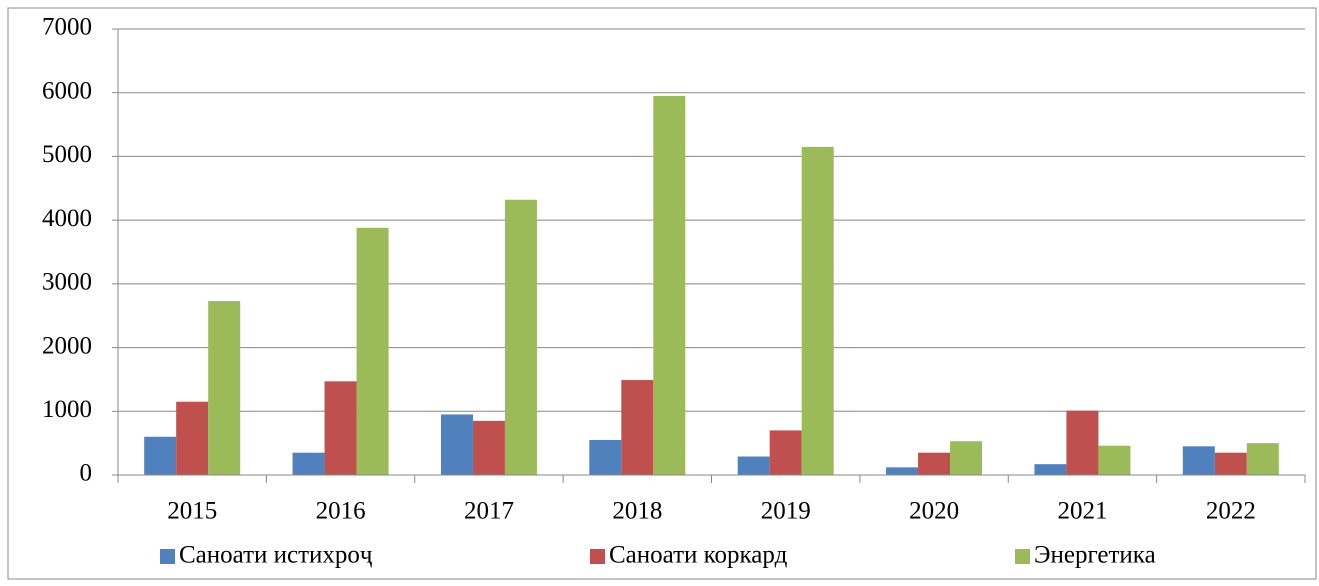 The width and height of the screenshot is (1319, 586). Describe the element at coordinates (67, 90) in the screenshot. I see `y-tick-label: 6000` at that location.